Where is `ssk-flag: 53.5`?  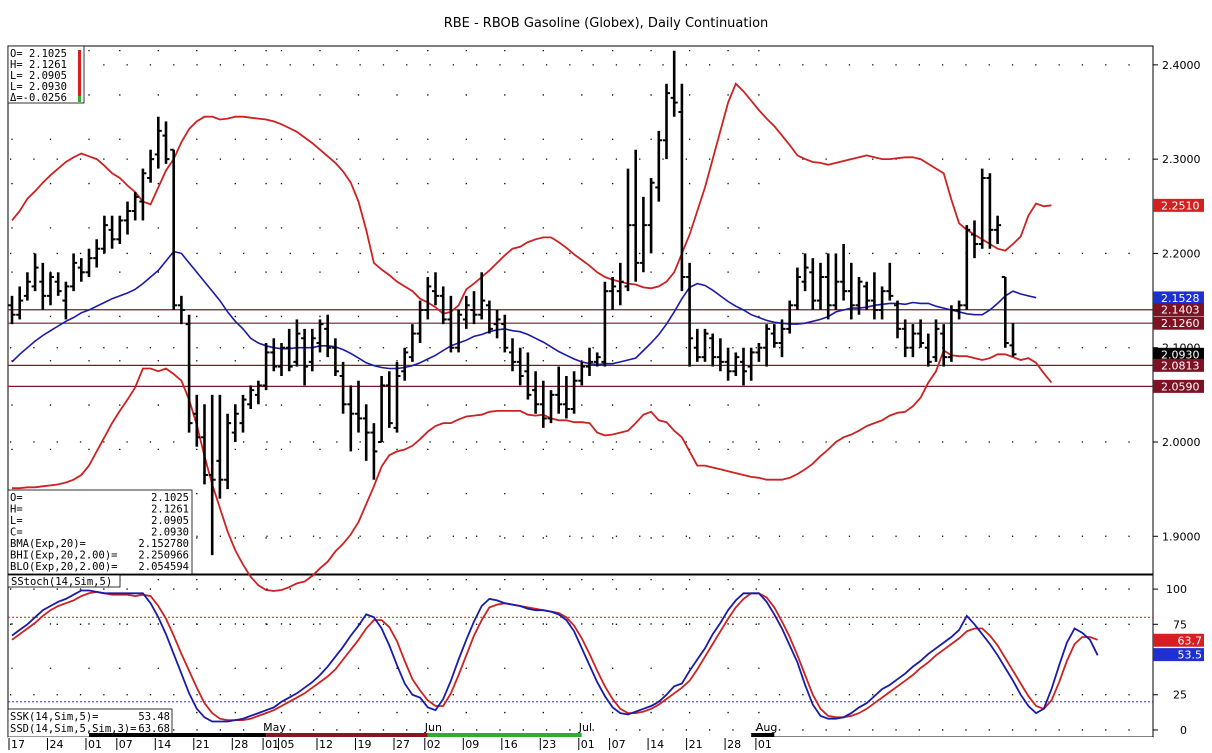 ssk-flag: 53.5 is located at coordinates (1178, 655).